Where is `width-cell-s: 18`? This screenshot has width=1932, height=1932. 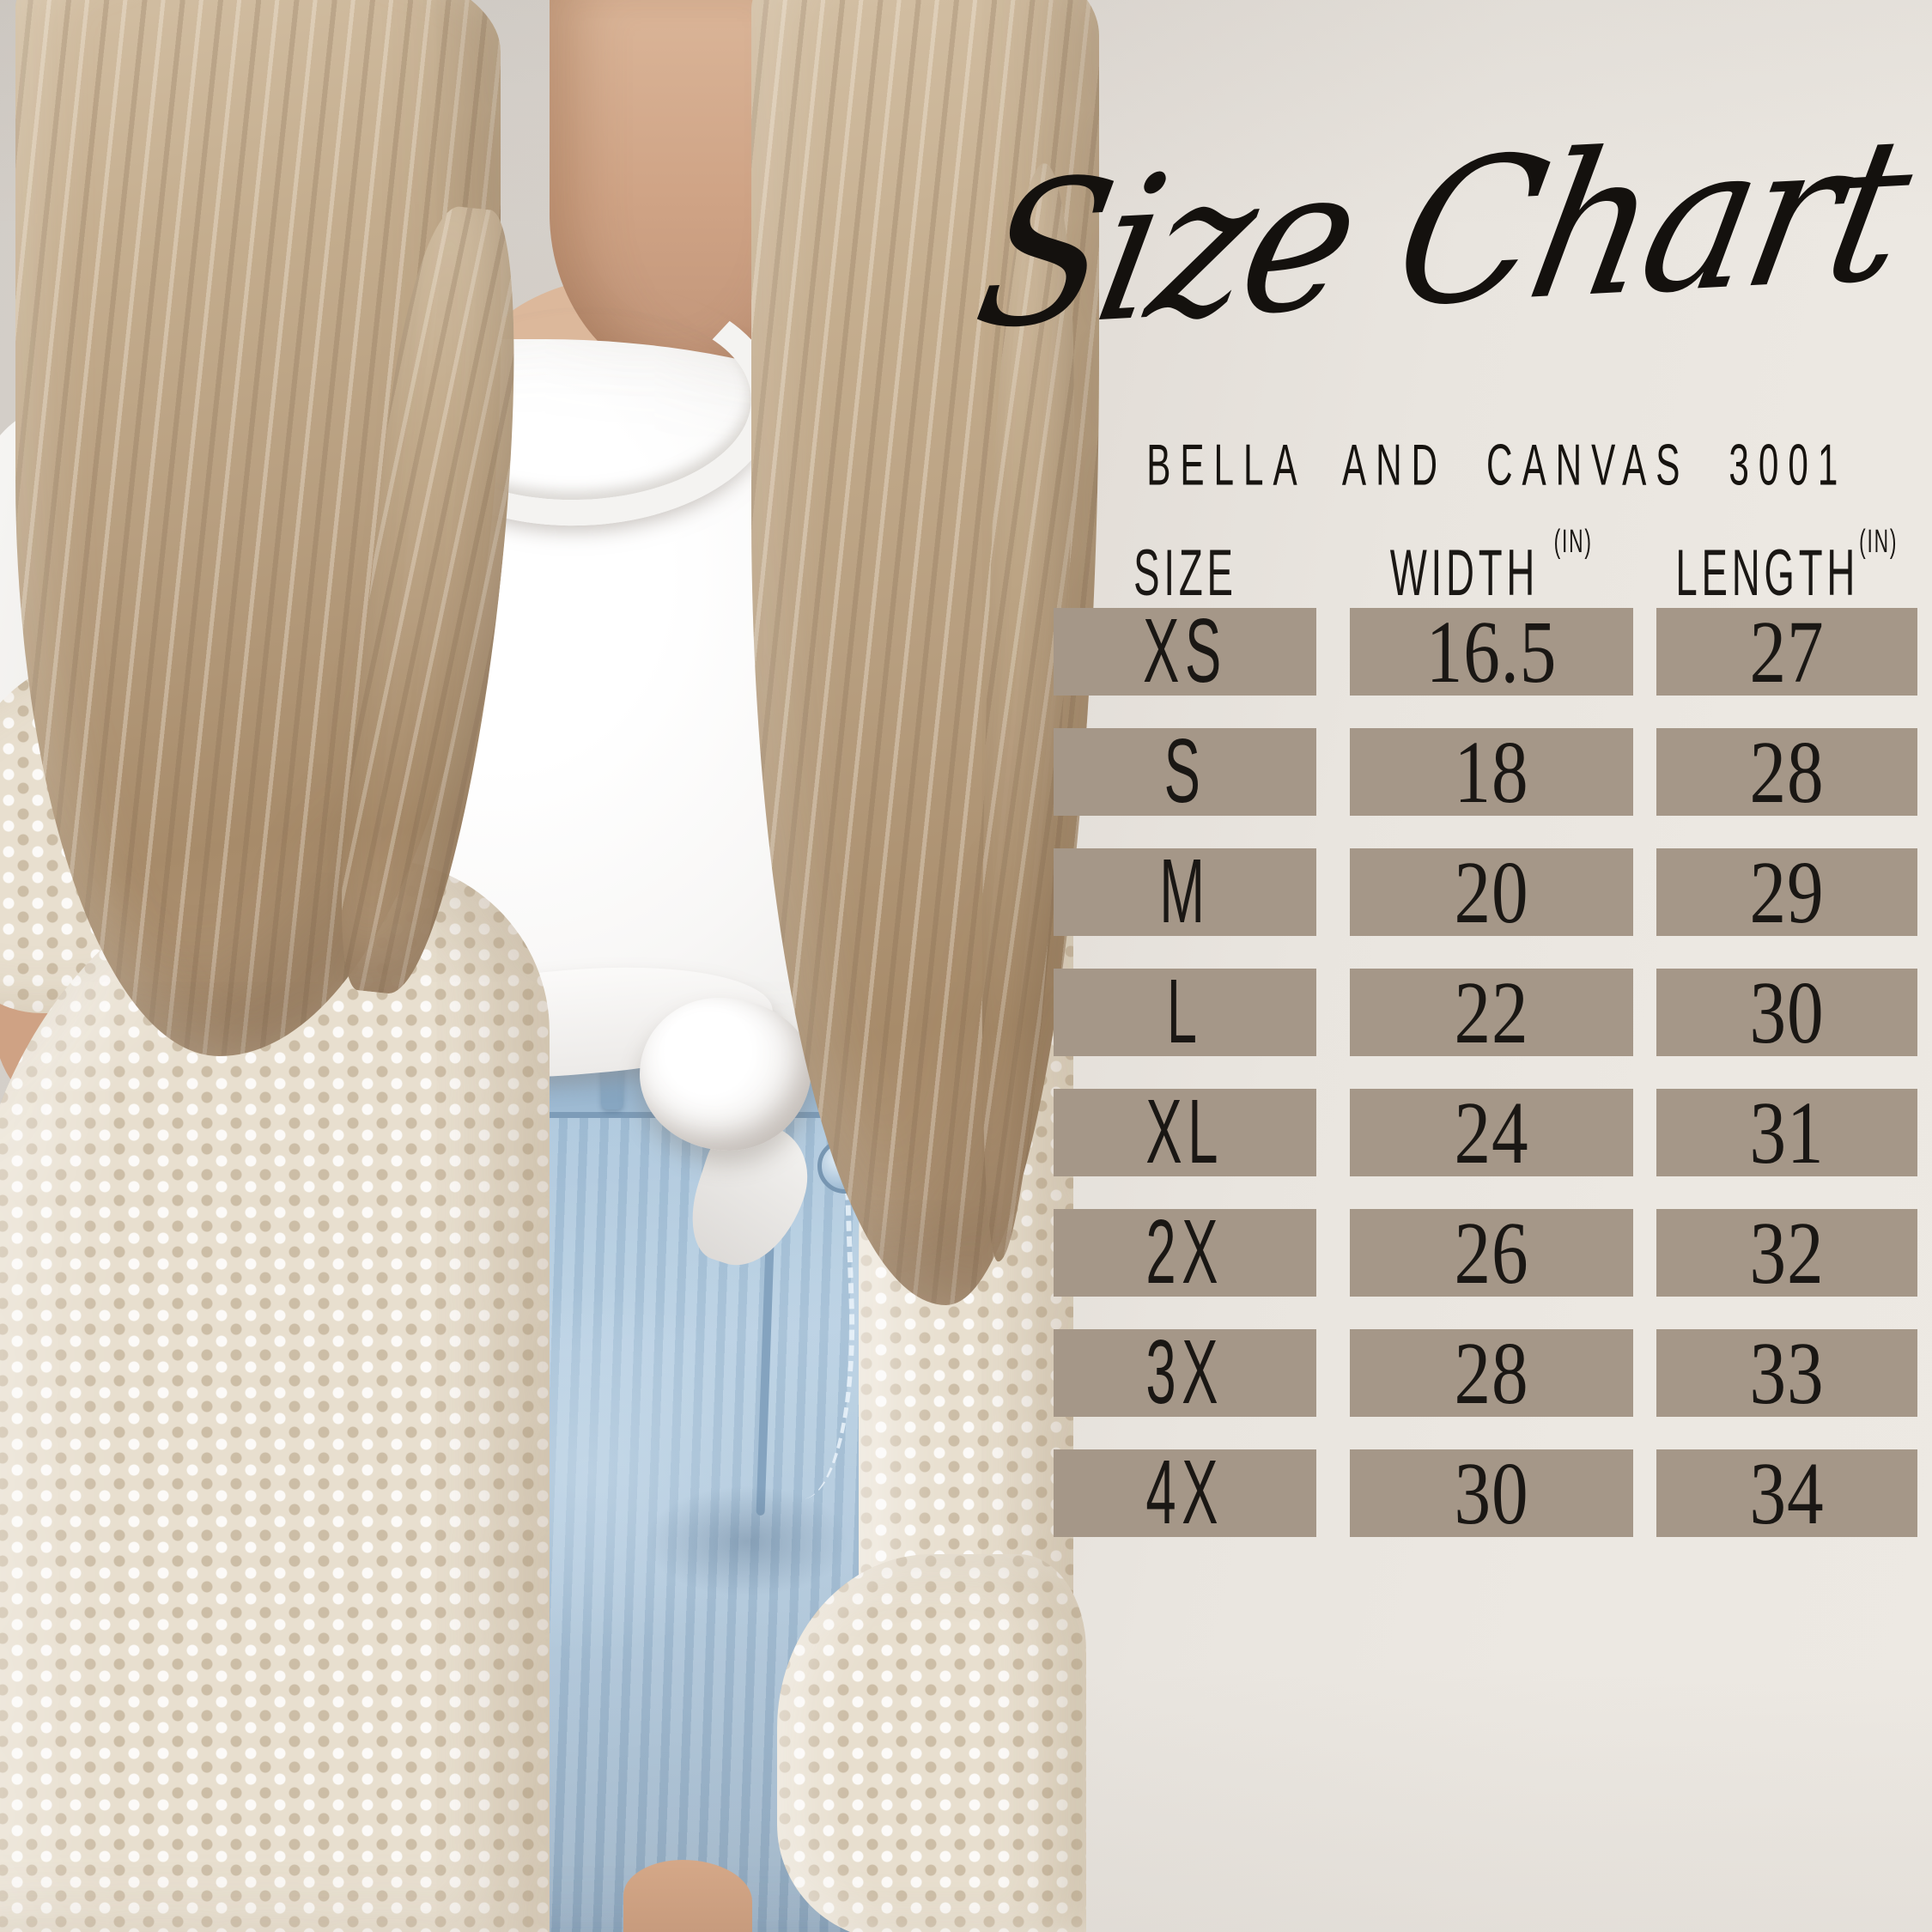
width-cell-s: 18 is located at coordinates (1492, 772).